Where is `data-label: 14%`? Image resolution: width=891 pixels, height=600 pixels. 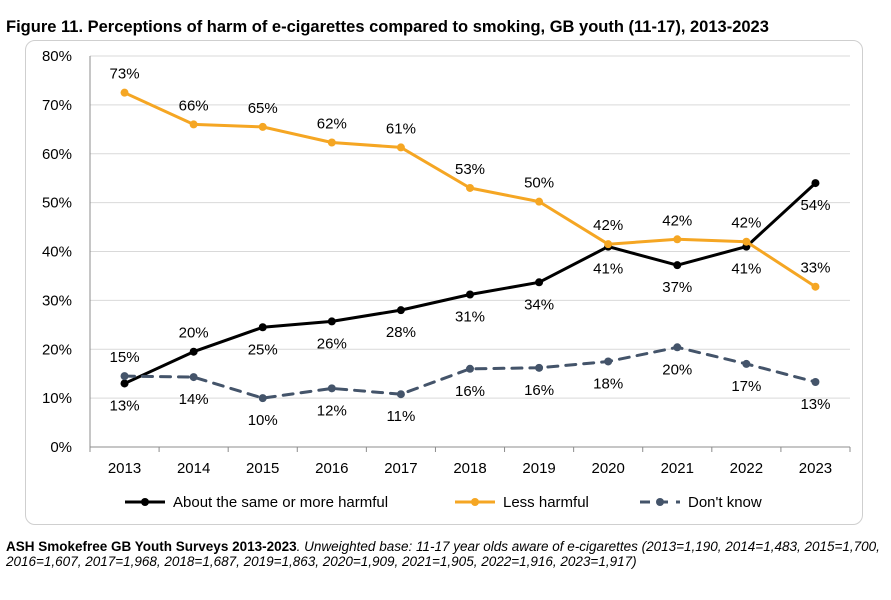 data-label: 14% is located at coordinates (194, 399).